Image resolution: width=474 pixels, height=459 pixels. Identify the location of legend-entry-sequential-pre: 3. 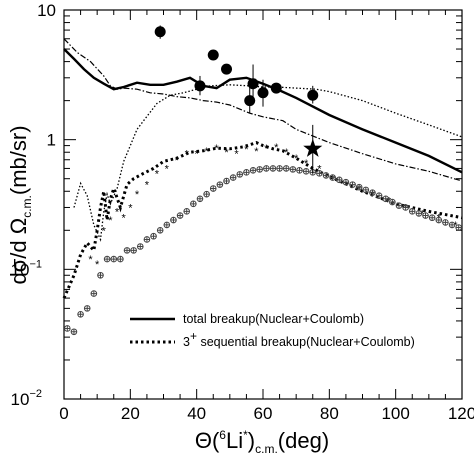
(186, 342).